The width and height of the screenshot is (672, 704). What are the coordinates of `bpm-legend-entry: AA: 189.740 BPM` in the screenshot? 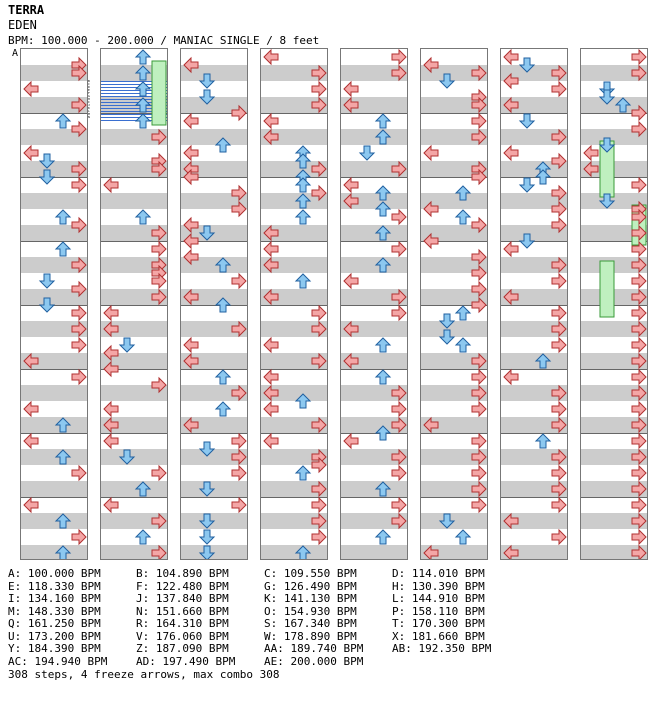 It's located at (314, 648).